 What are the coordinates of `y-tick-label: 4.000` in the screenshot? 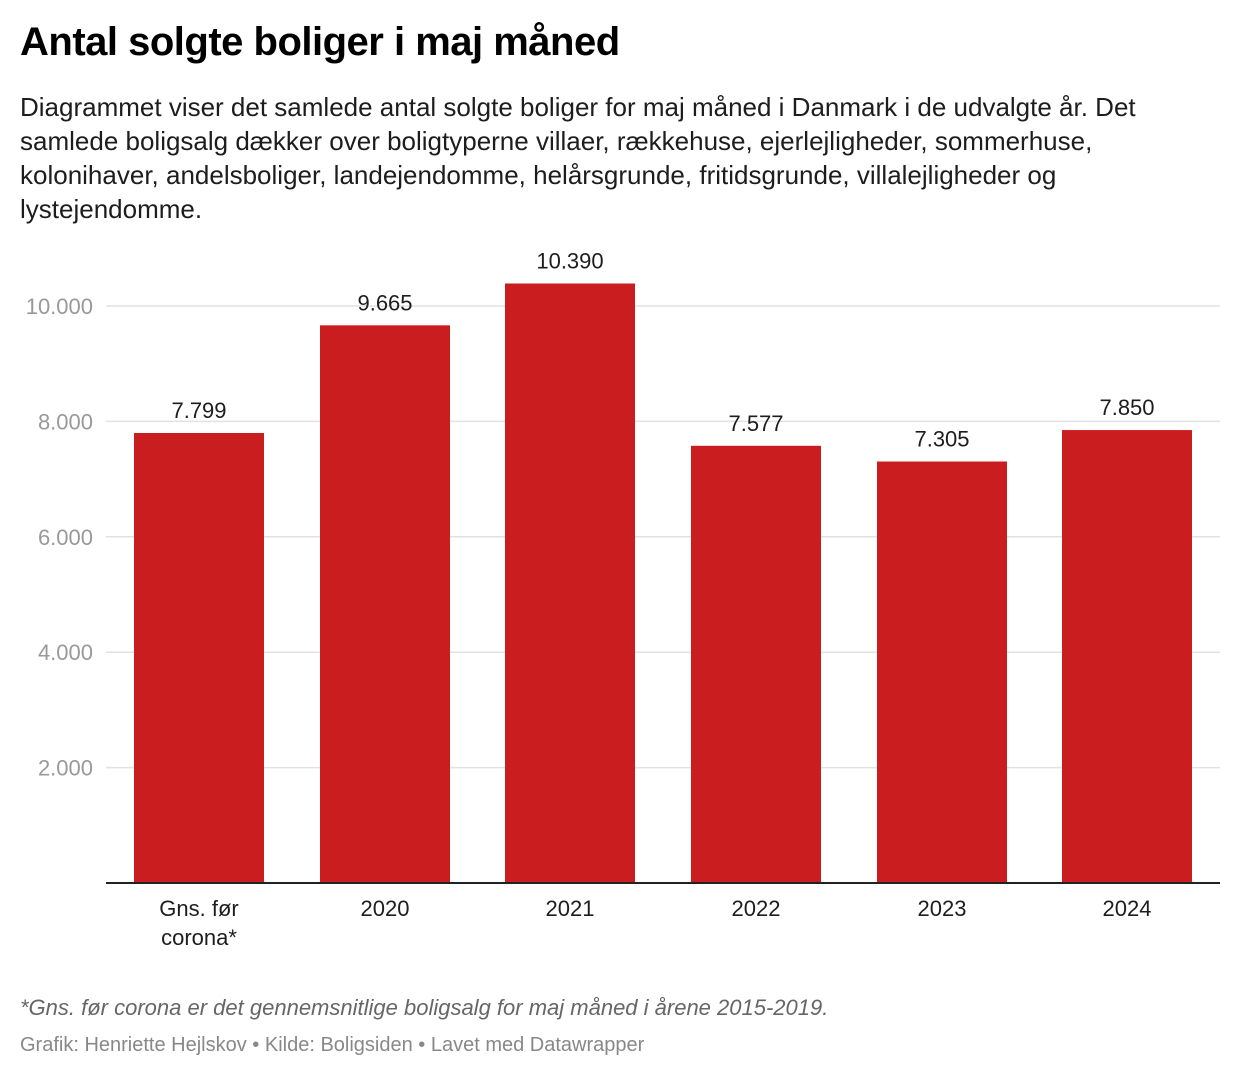 It's located at (65, 652).